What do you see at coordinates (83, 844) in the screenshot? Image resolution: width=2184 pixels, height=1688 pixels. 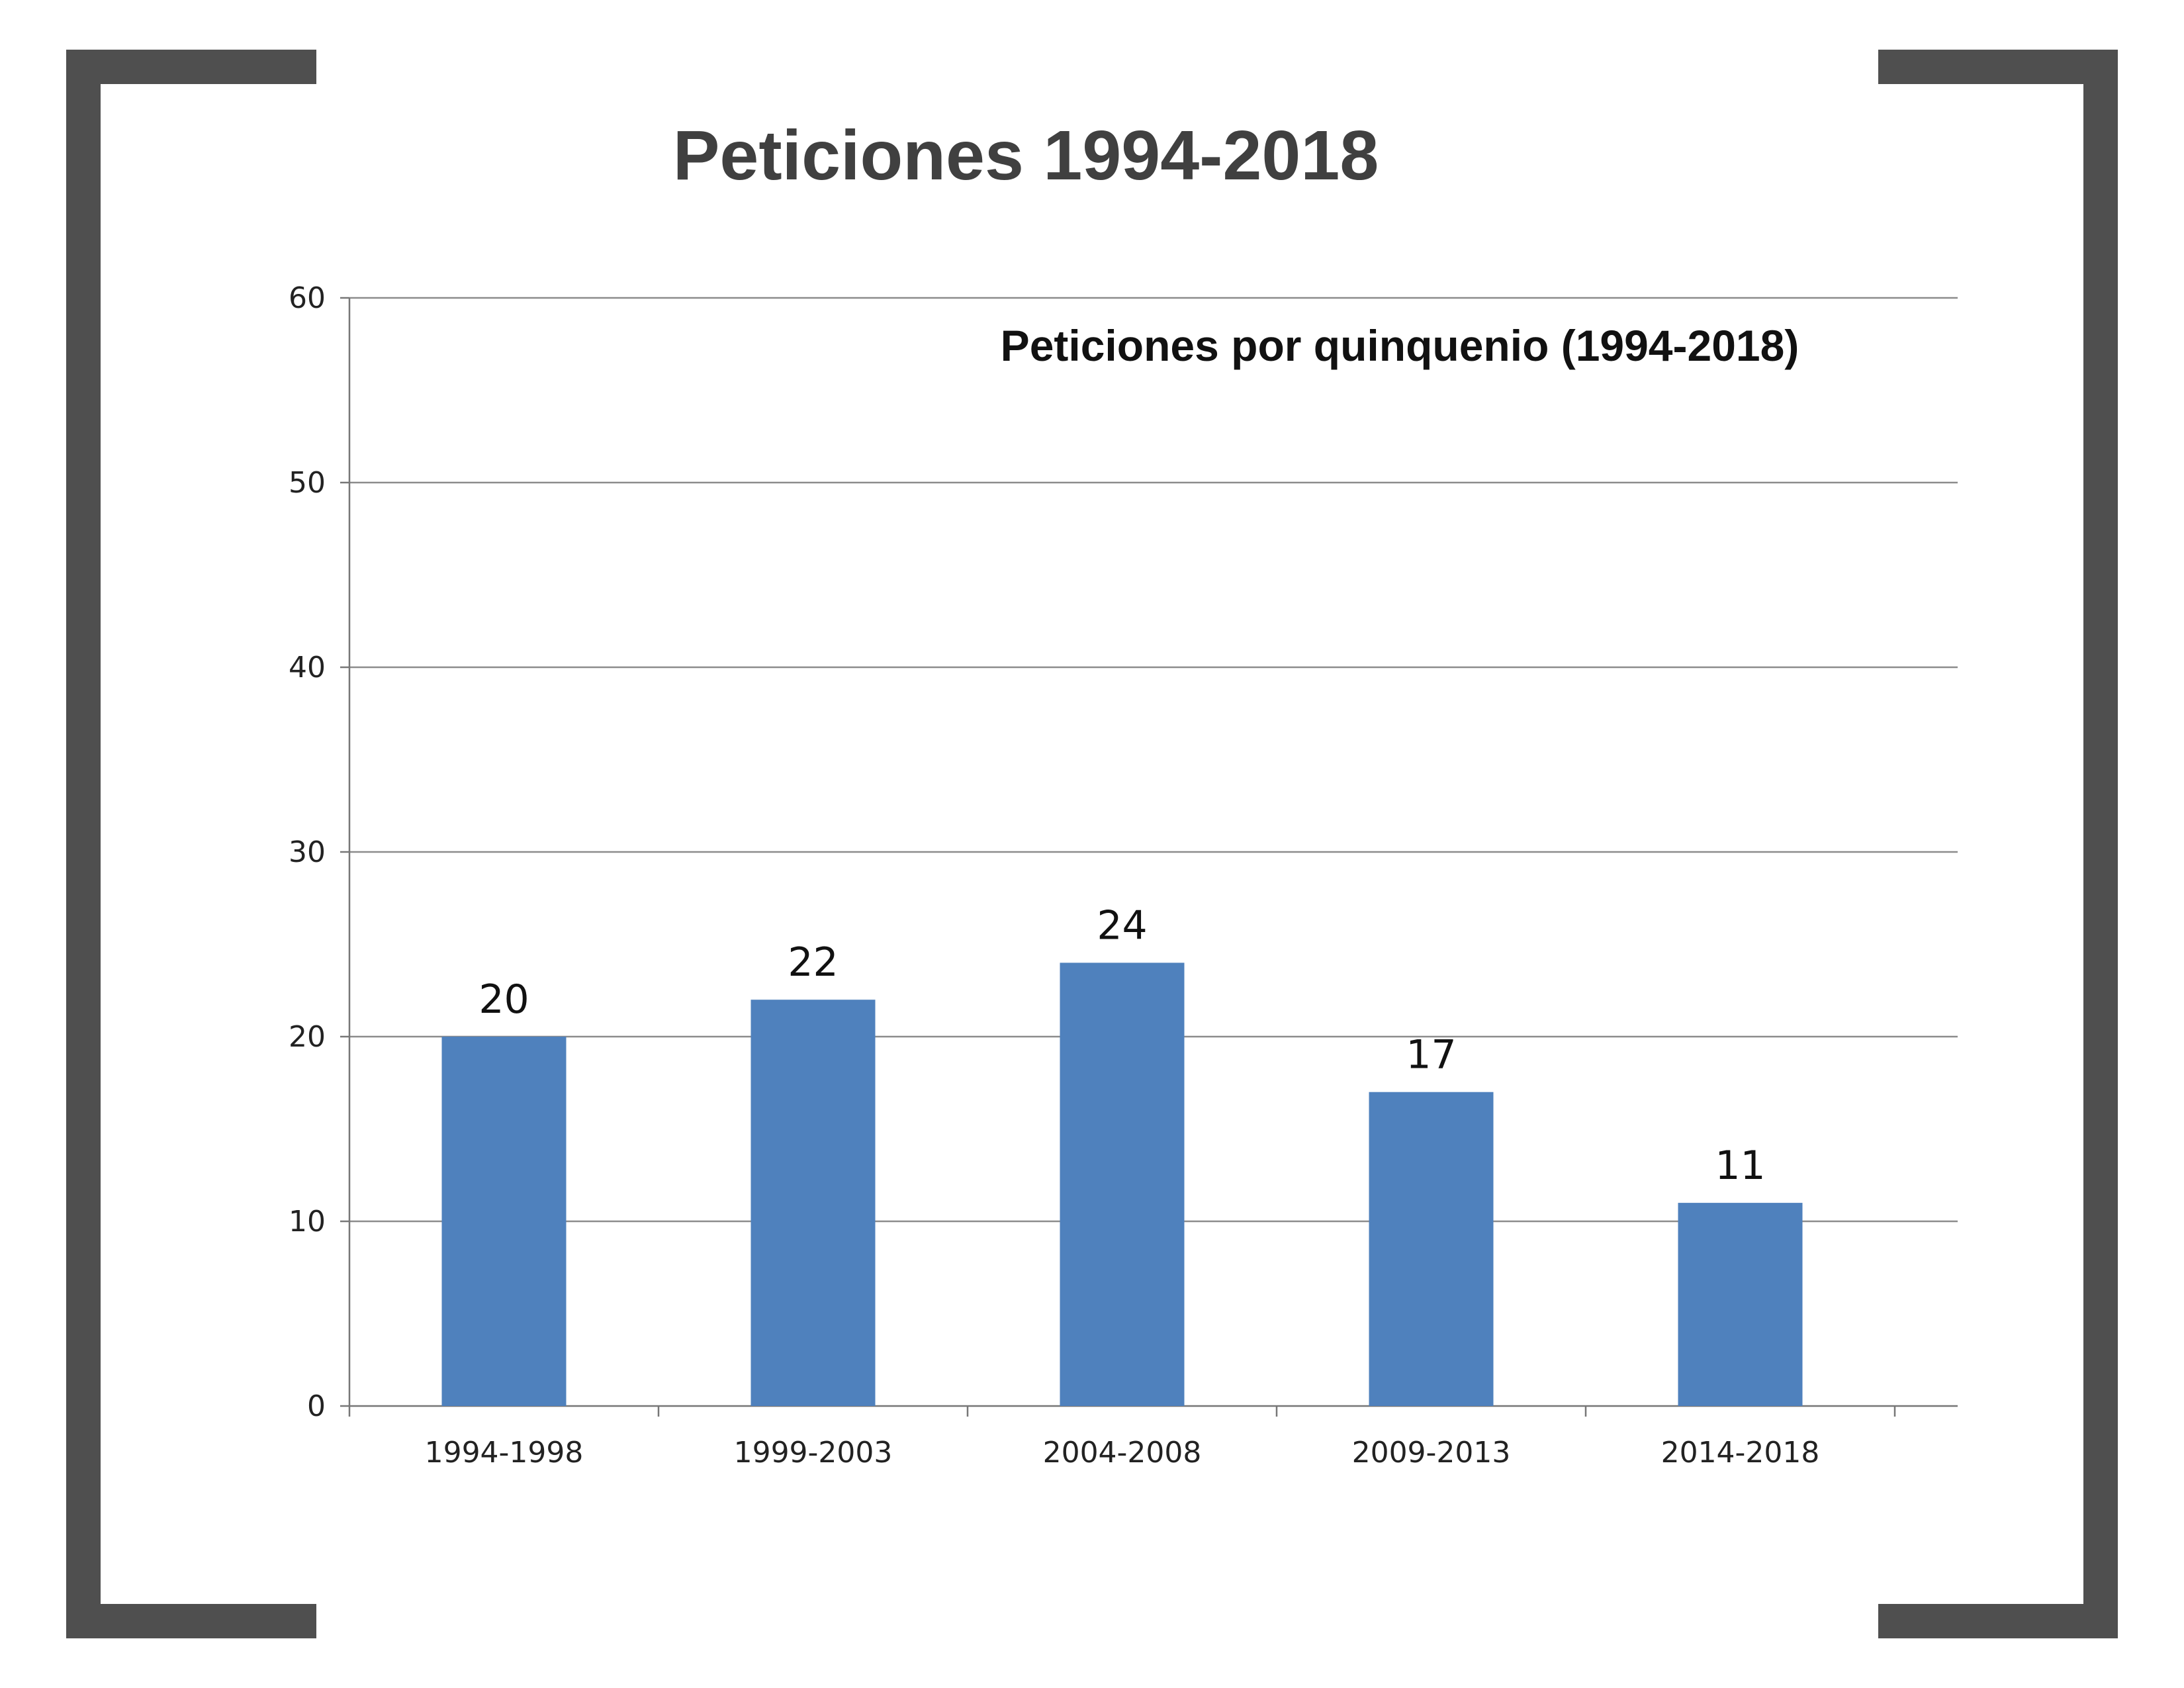 I see `frame-left-bar` at bounding box center [83, 844].